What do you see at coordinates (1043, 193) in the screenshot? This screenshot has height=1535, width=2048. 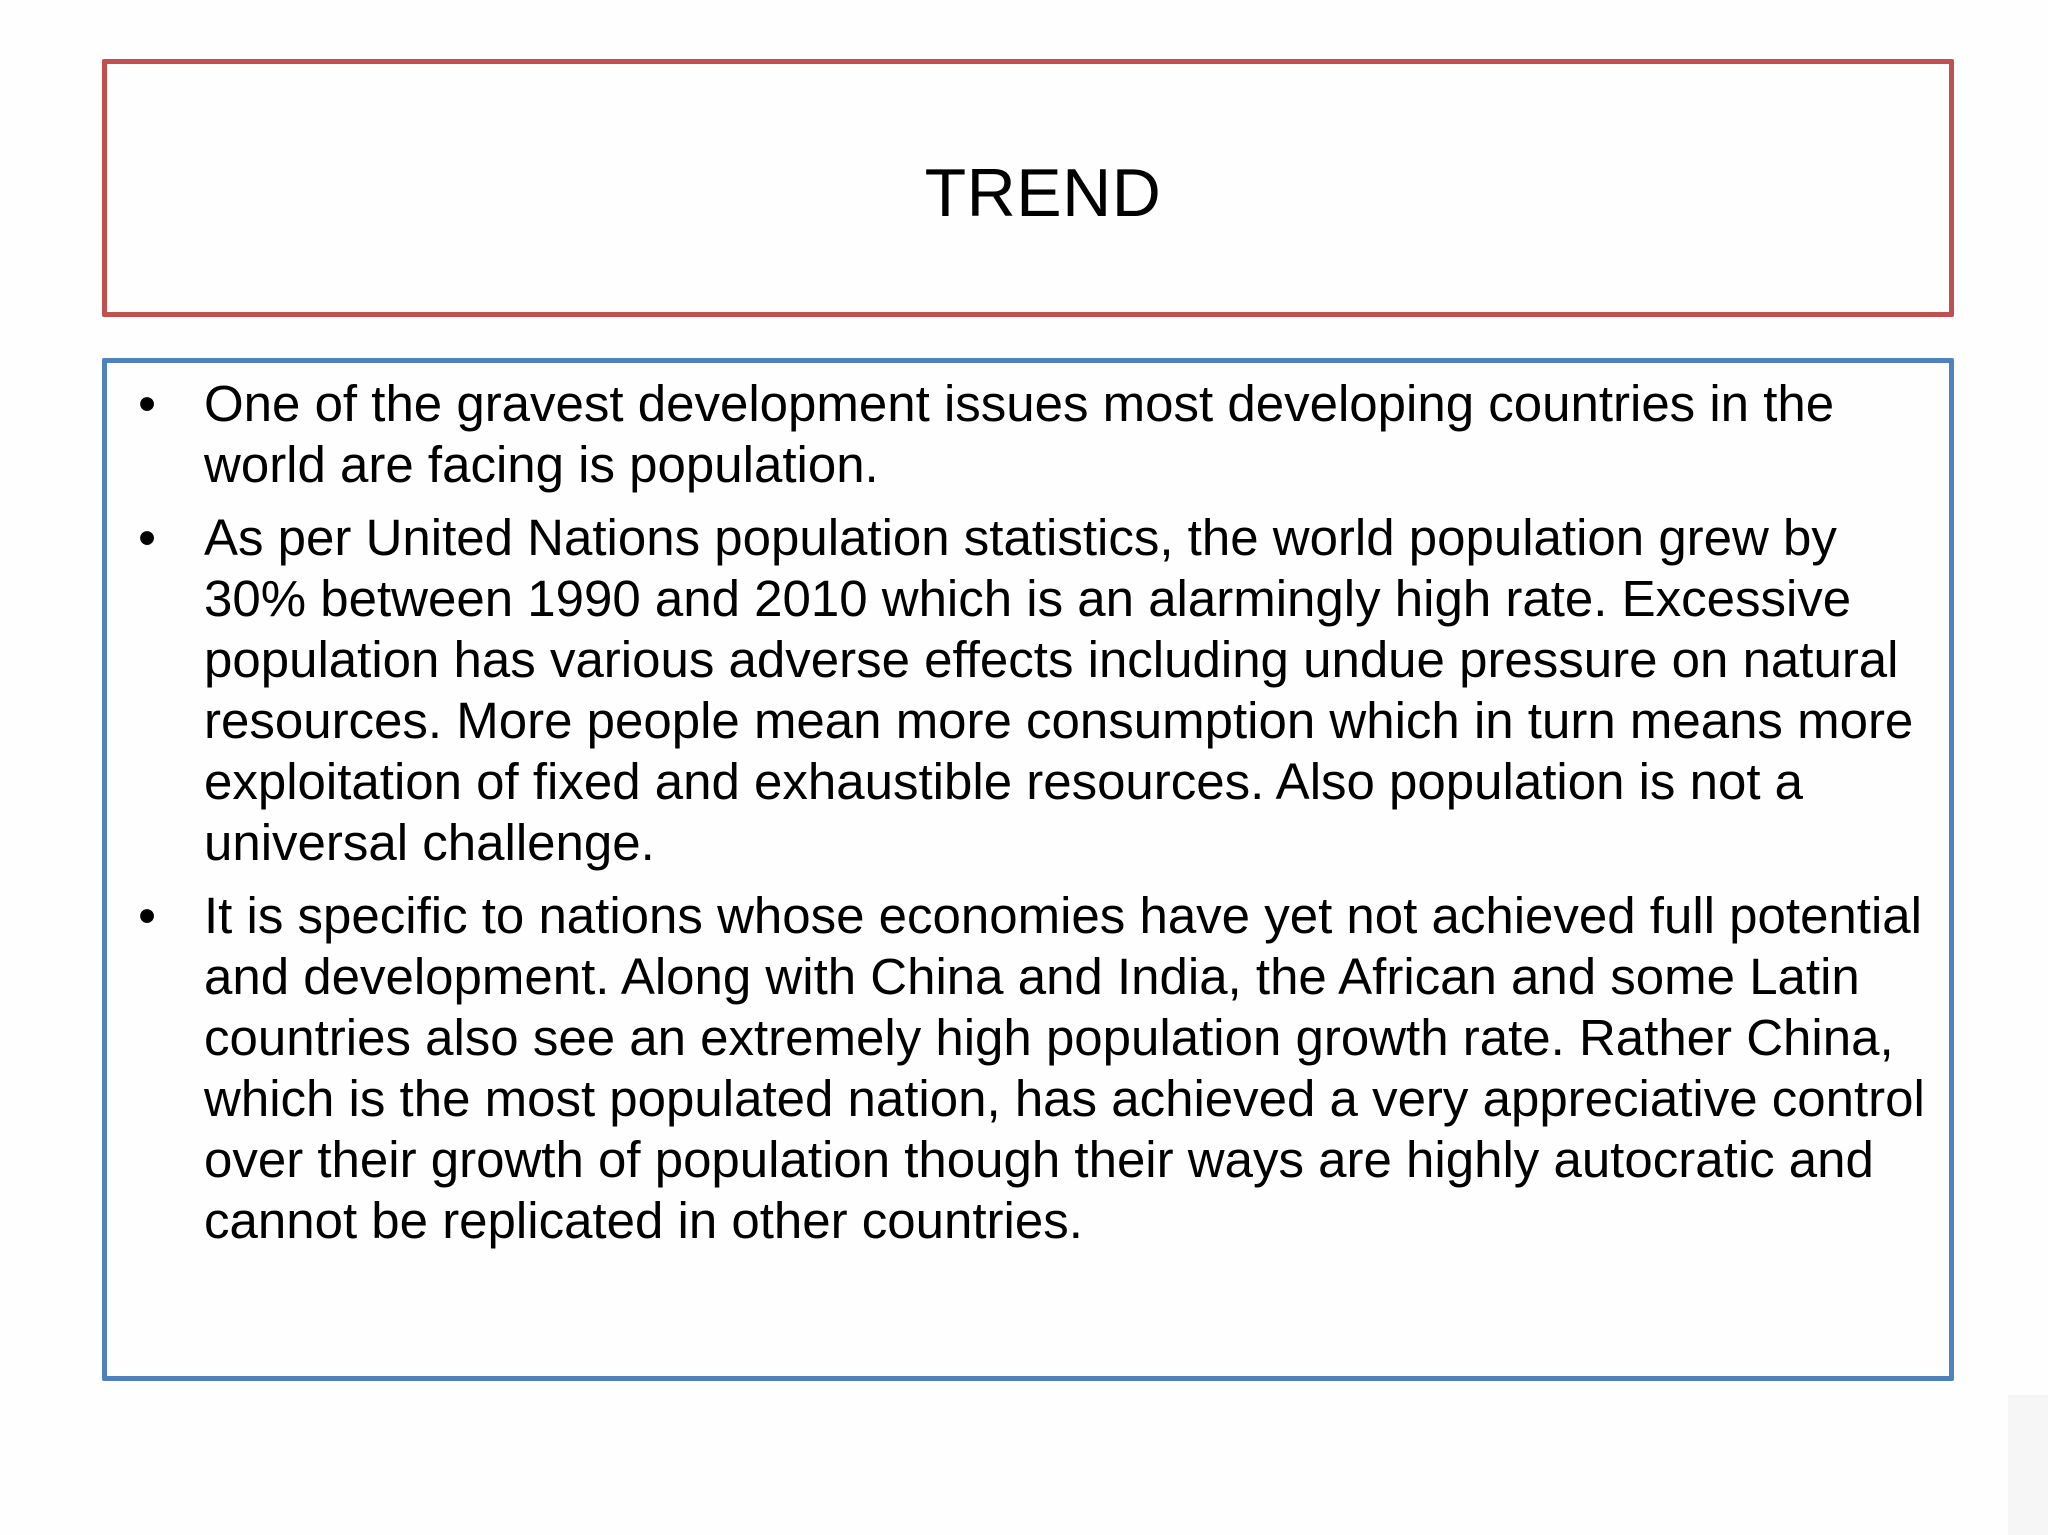 I see `slide-title: TREND` at bounding box center [1043, 193].